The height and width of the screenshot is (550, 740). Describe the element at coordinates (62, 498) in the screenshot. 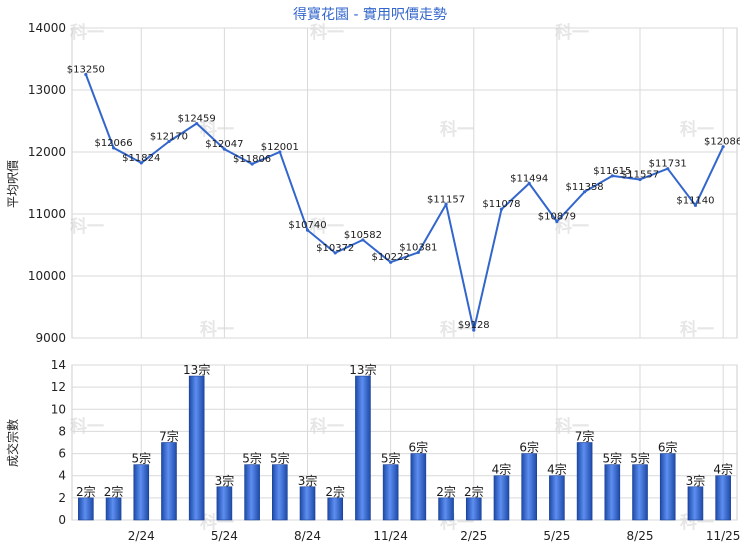

I see `bar-y-tick-label: 2` at that location.